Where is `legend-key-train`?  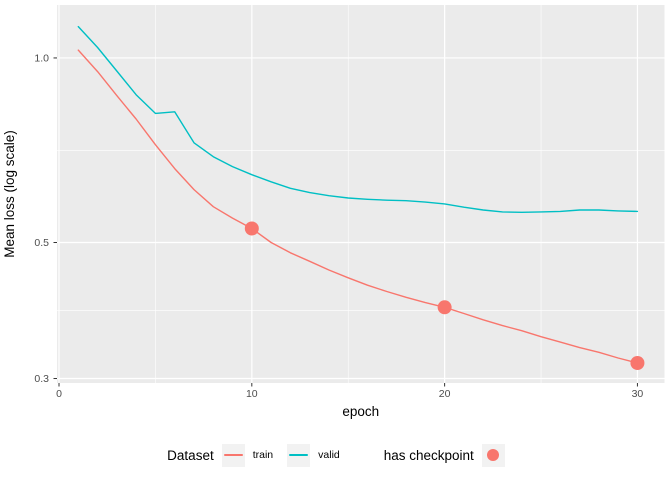 legend-key-train is located at coordinates (233, 455).